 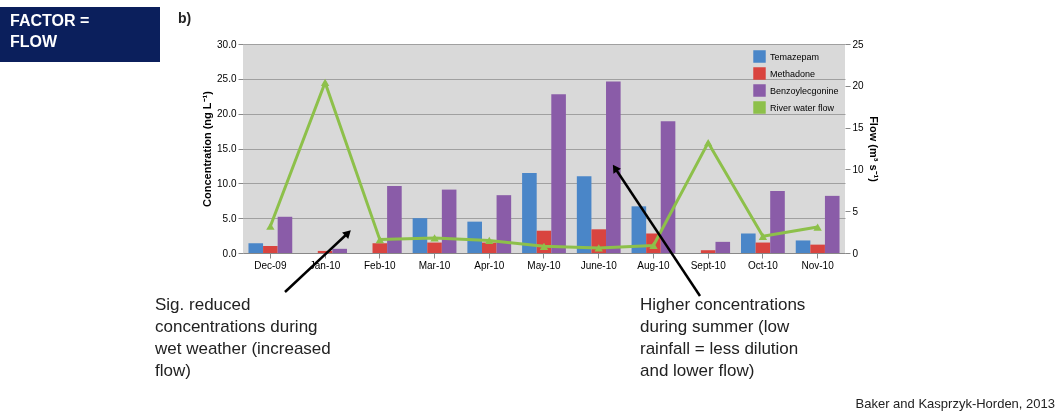 I want to click on y-tick-label: 25.0, so click(x=227, y=79).